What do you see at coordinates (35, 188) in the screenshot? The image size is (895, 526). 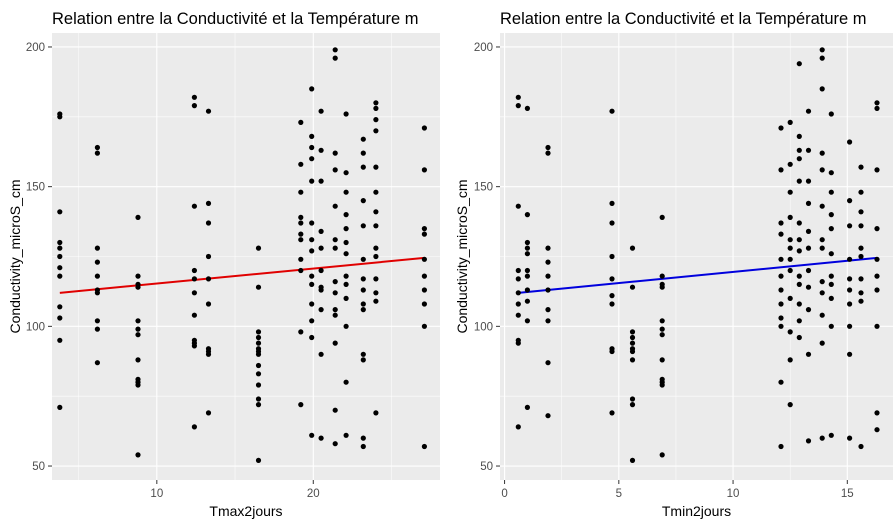 I see `left-y-tick-label: 150` at bounding box center [35, 188].